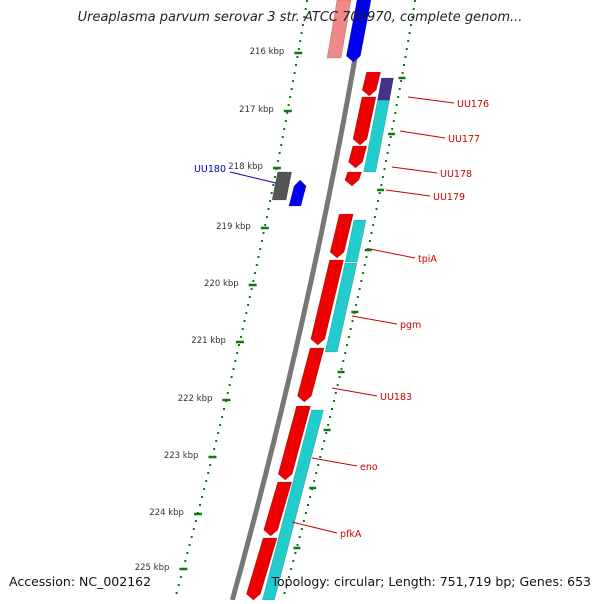 Image resolution: width=600 pixels, height=604 pixels. Describe the element at coordinates (369, 467) in the screenshot. I see `gene-label: eno` at that location.